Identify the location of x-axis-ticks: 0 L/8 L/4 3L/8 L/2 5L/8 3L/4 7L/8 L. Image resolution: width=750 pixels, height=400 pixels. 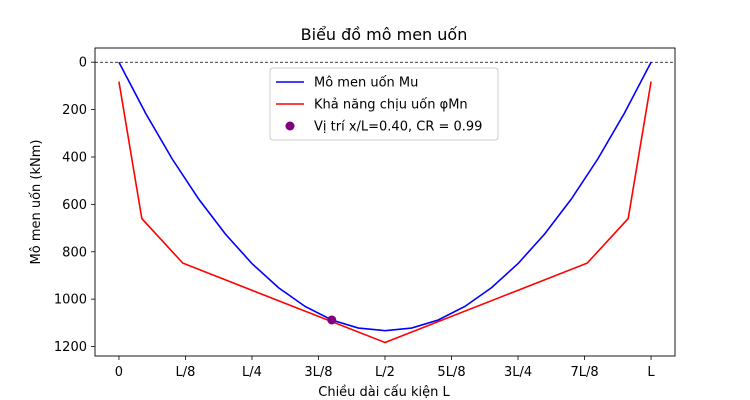
(385, 368).